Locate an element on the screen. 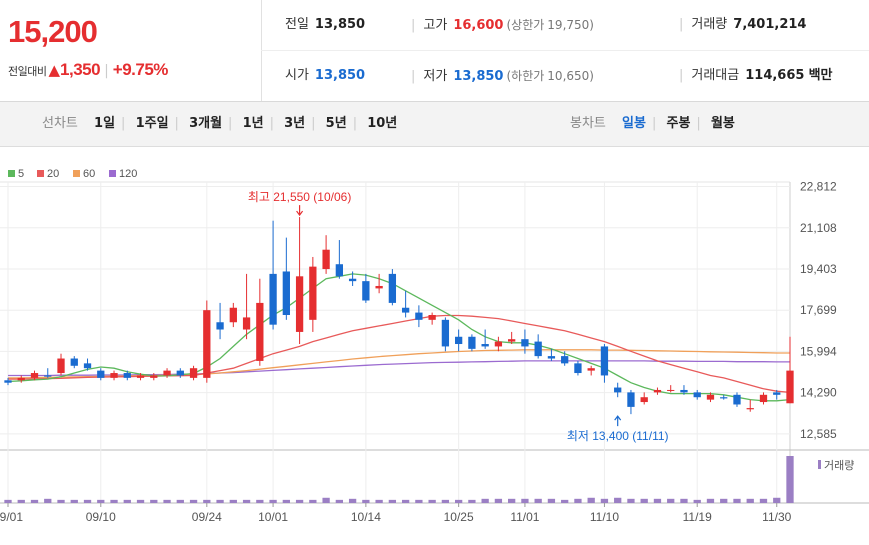  change-label: 전일대비 is located at coordinates (27, 71).